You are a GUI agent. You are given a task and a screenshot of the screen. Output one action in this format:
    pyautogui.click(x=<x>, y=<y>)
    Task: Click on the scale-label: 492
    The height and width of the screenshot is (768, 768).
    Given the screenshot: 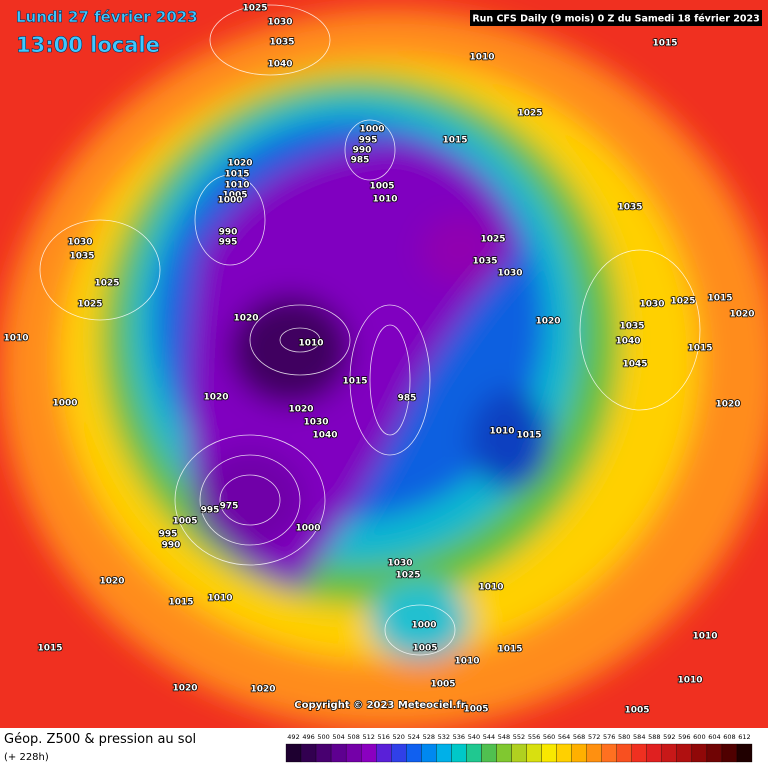 What is the action you would take?
    pyautogui.click(x=293, y=737)
    